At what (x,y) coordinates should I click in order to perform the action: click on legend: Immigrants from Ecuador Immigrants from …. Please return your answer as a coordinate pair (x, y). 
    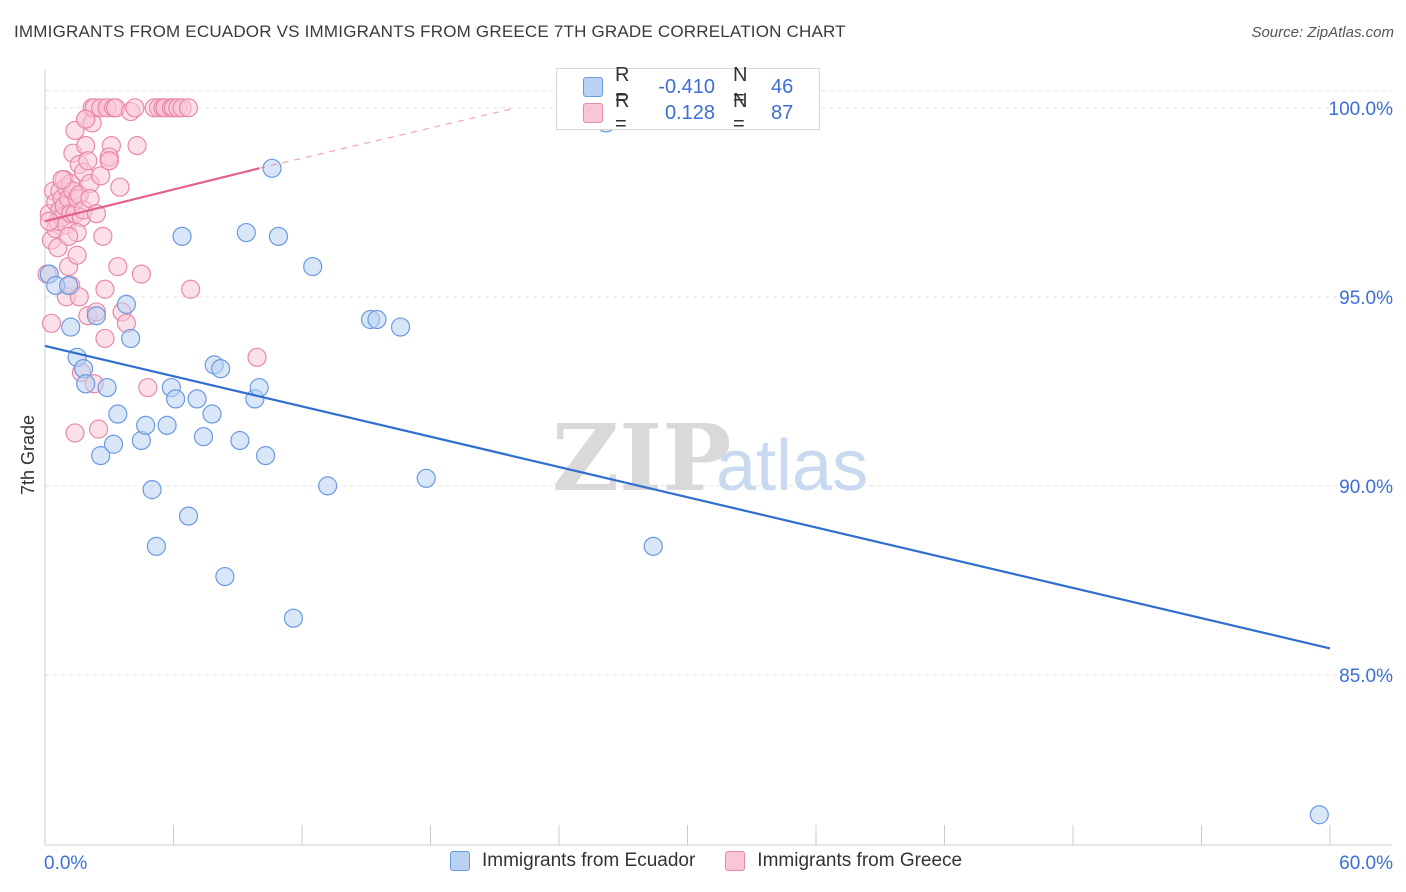
    Looking at the image, I should click on (721, 861).